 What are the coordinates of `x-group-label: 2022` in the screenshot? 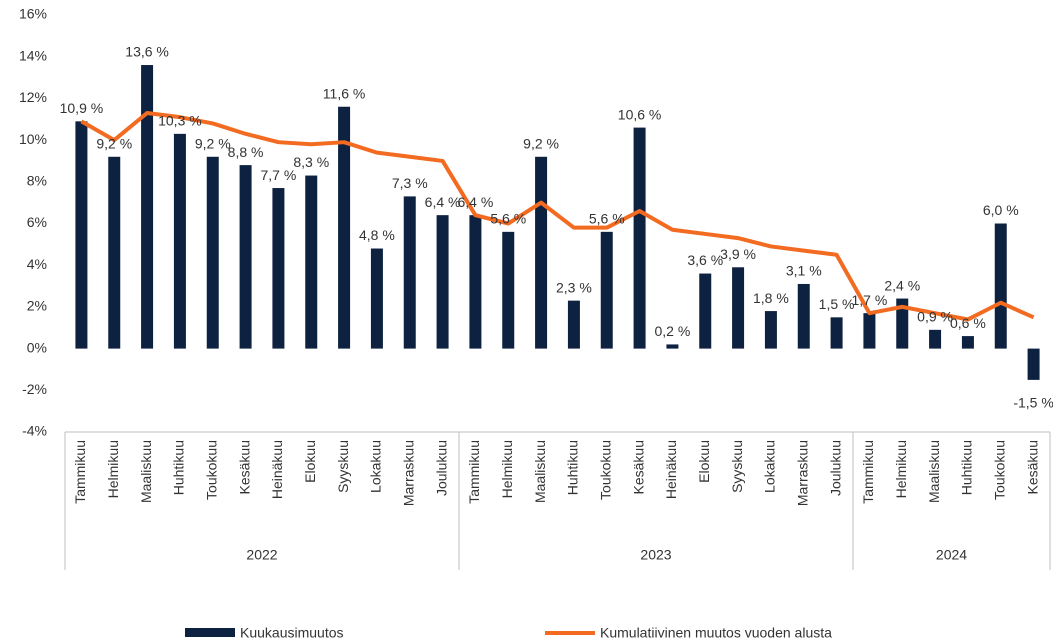 It's located at (261, 555).